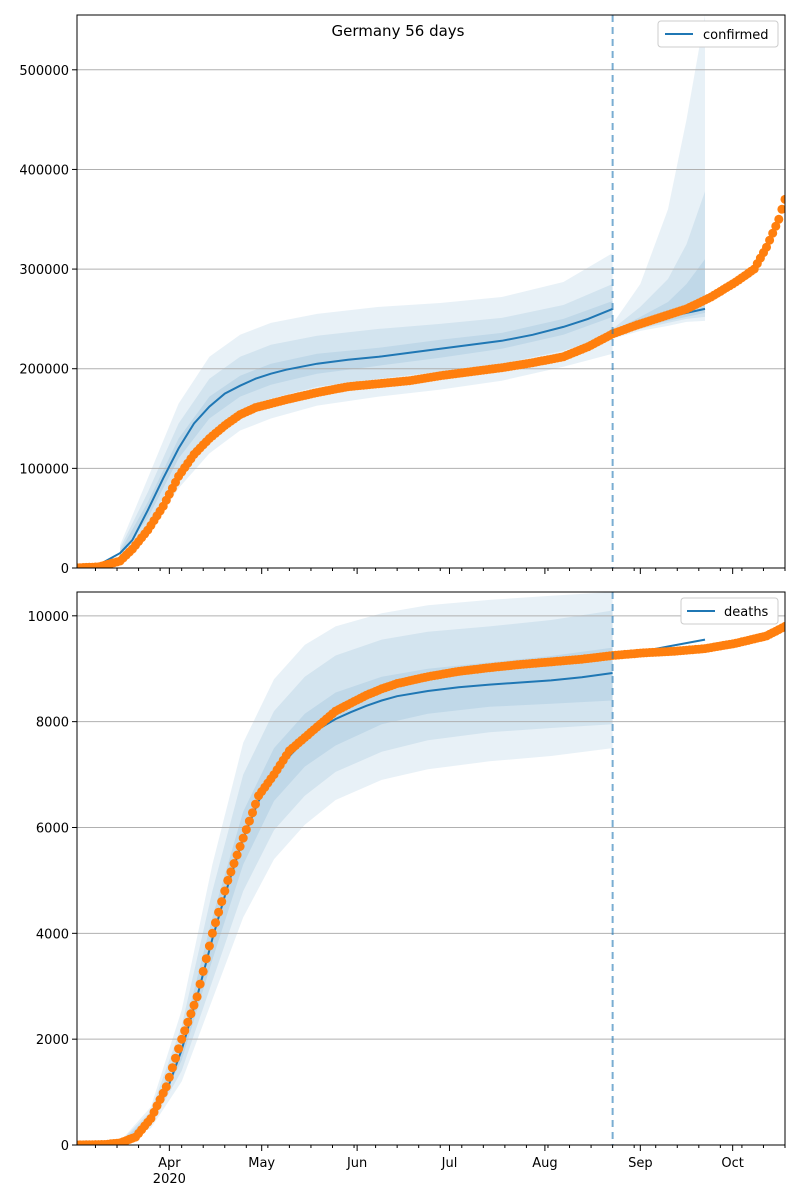 The width and height of the screenshot is (800, 1200). Describe the element at coordinates (44, 71) in the screenshot. I see `y-tick-label: 500000` at that location.